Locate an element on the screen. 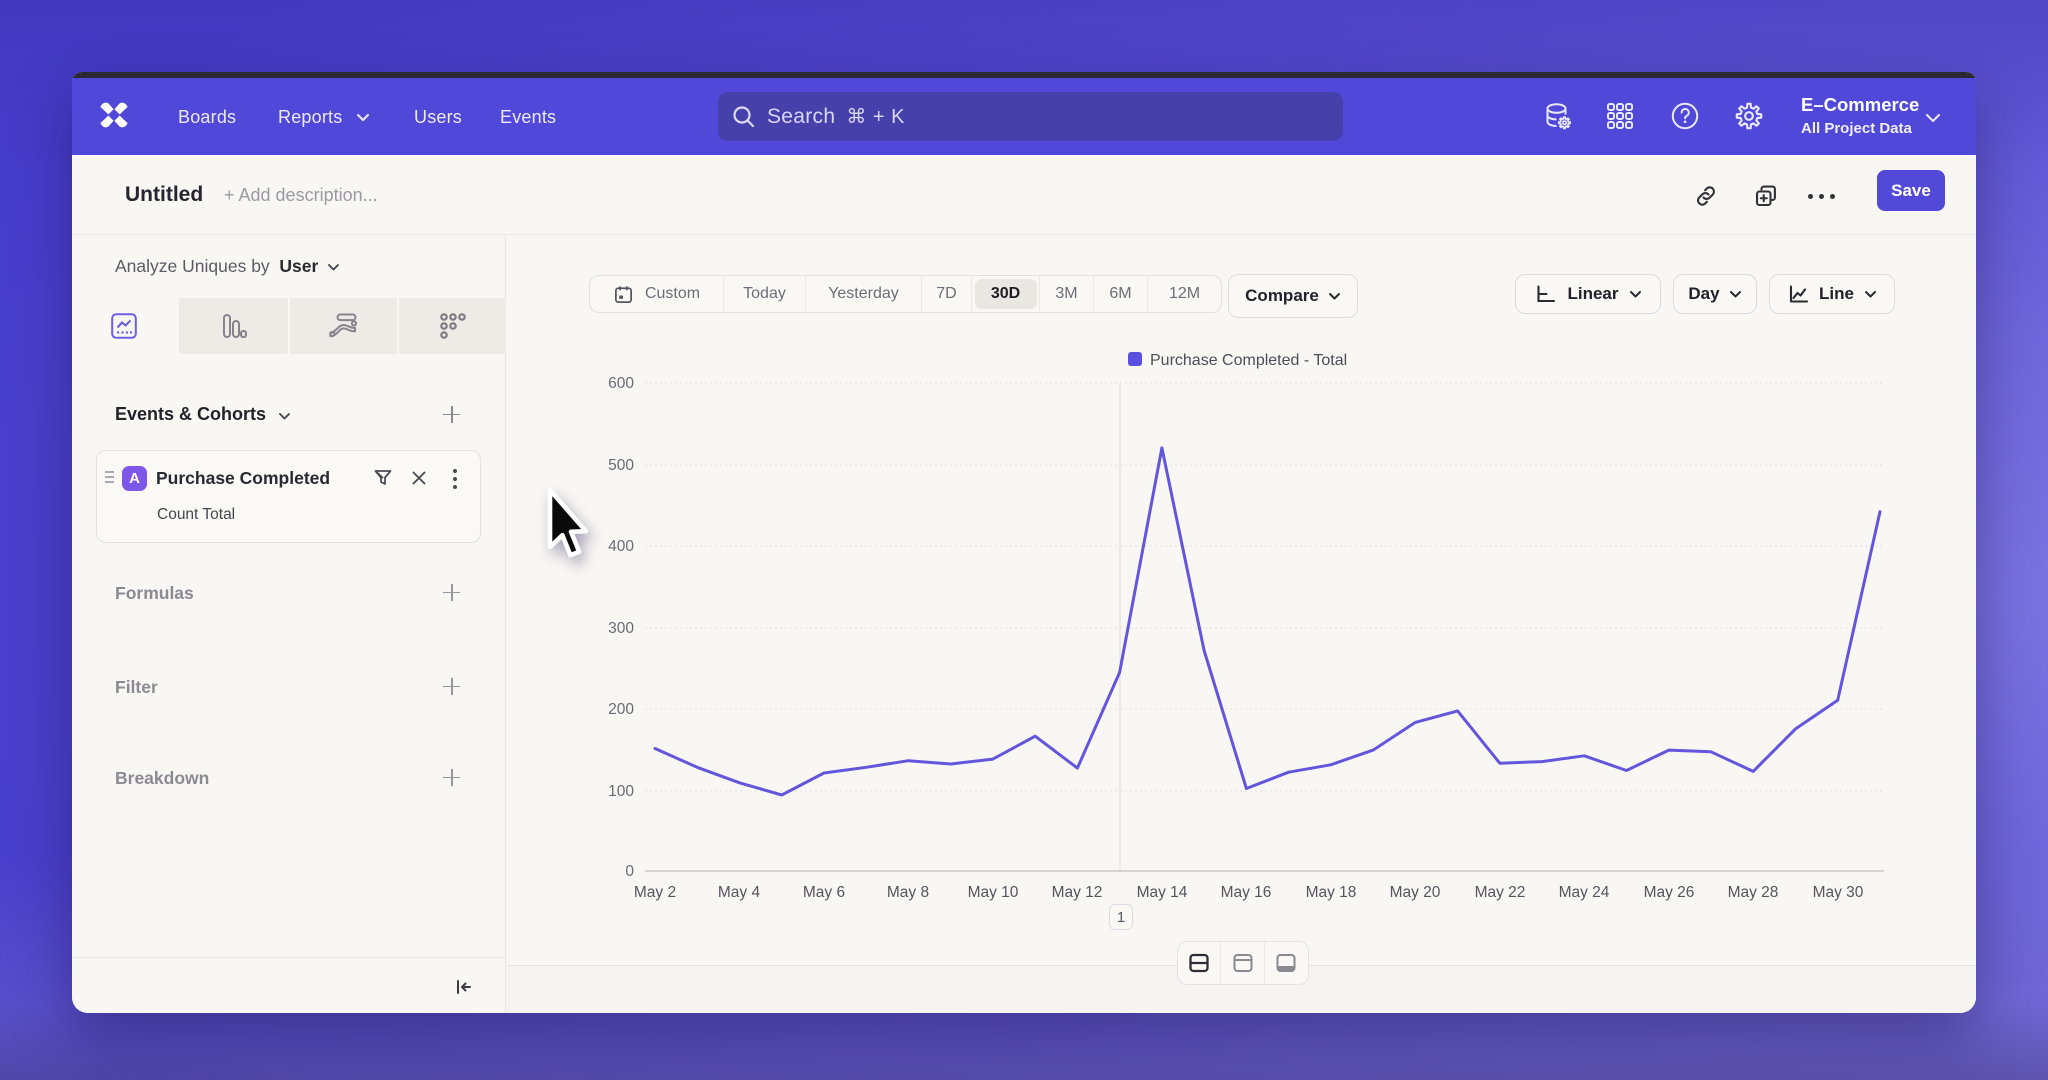 This screenshot has width=2048, height=1080. svg-text: May 10 is located at coordinates (993, 892).